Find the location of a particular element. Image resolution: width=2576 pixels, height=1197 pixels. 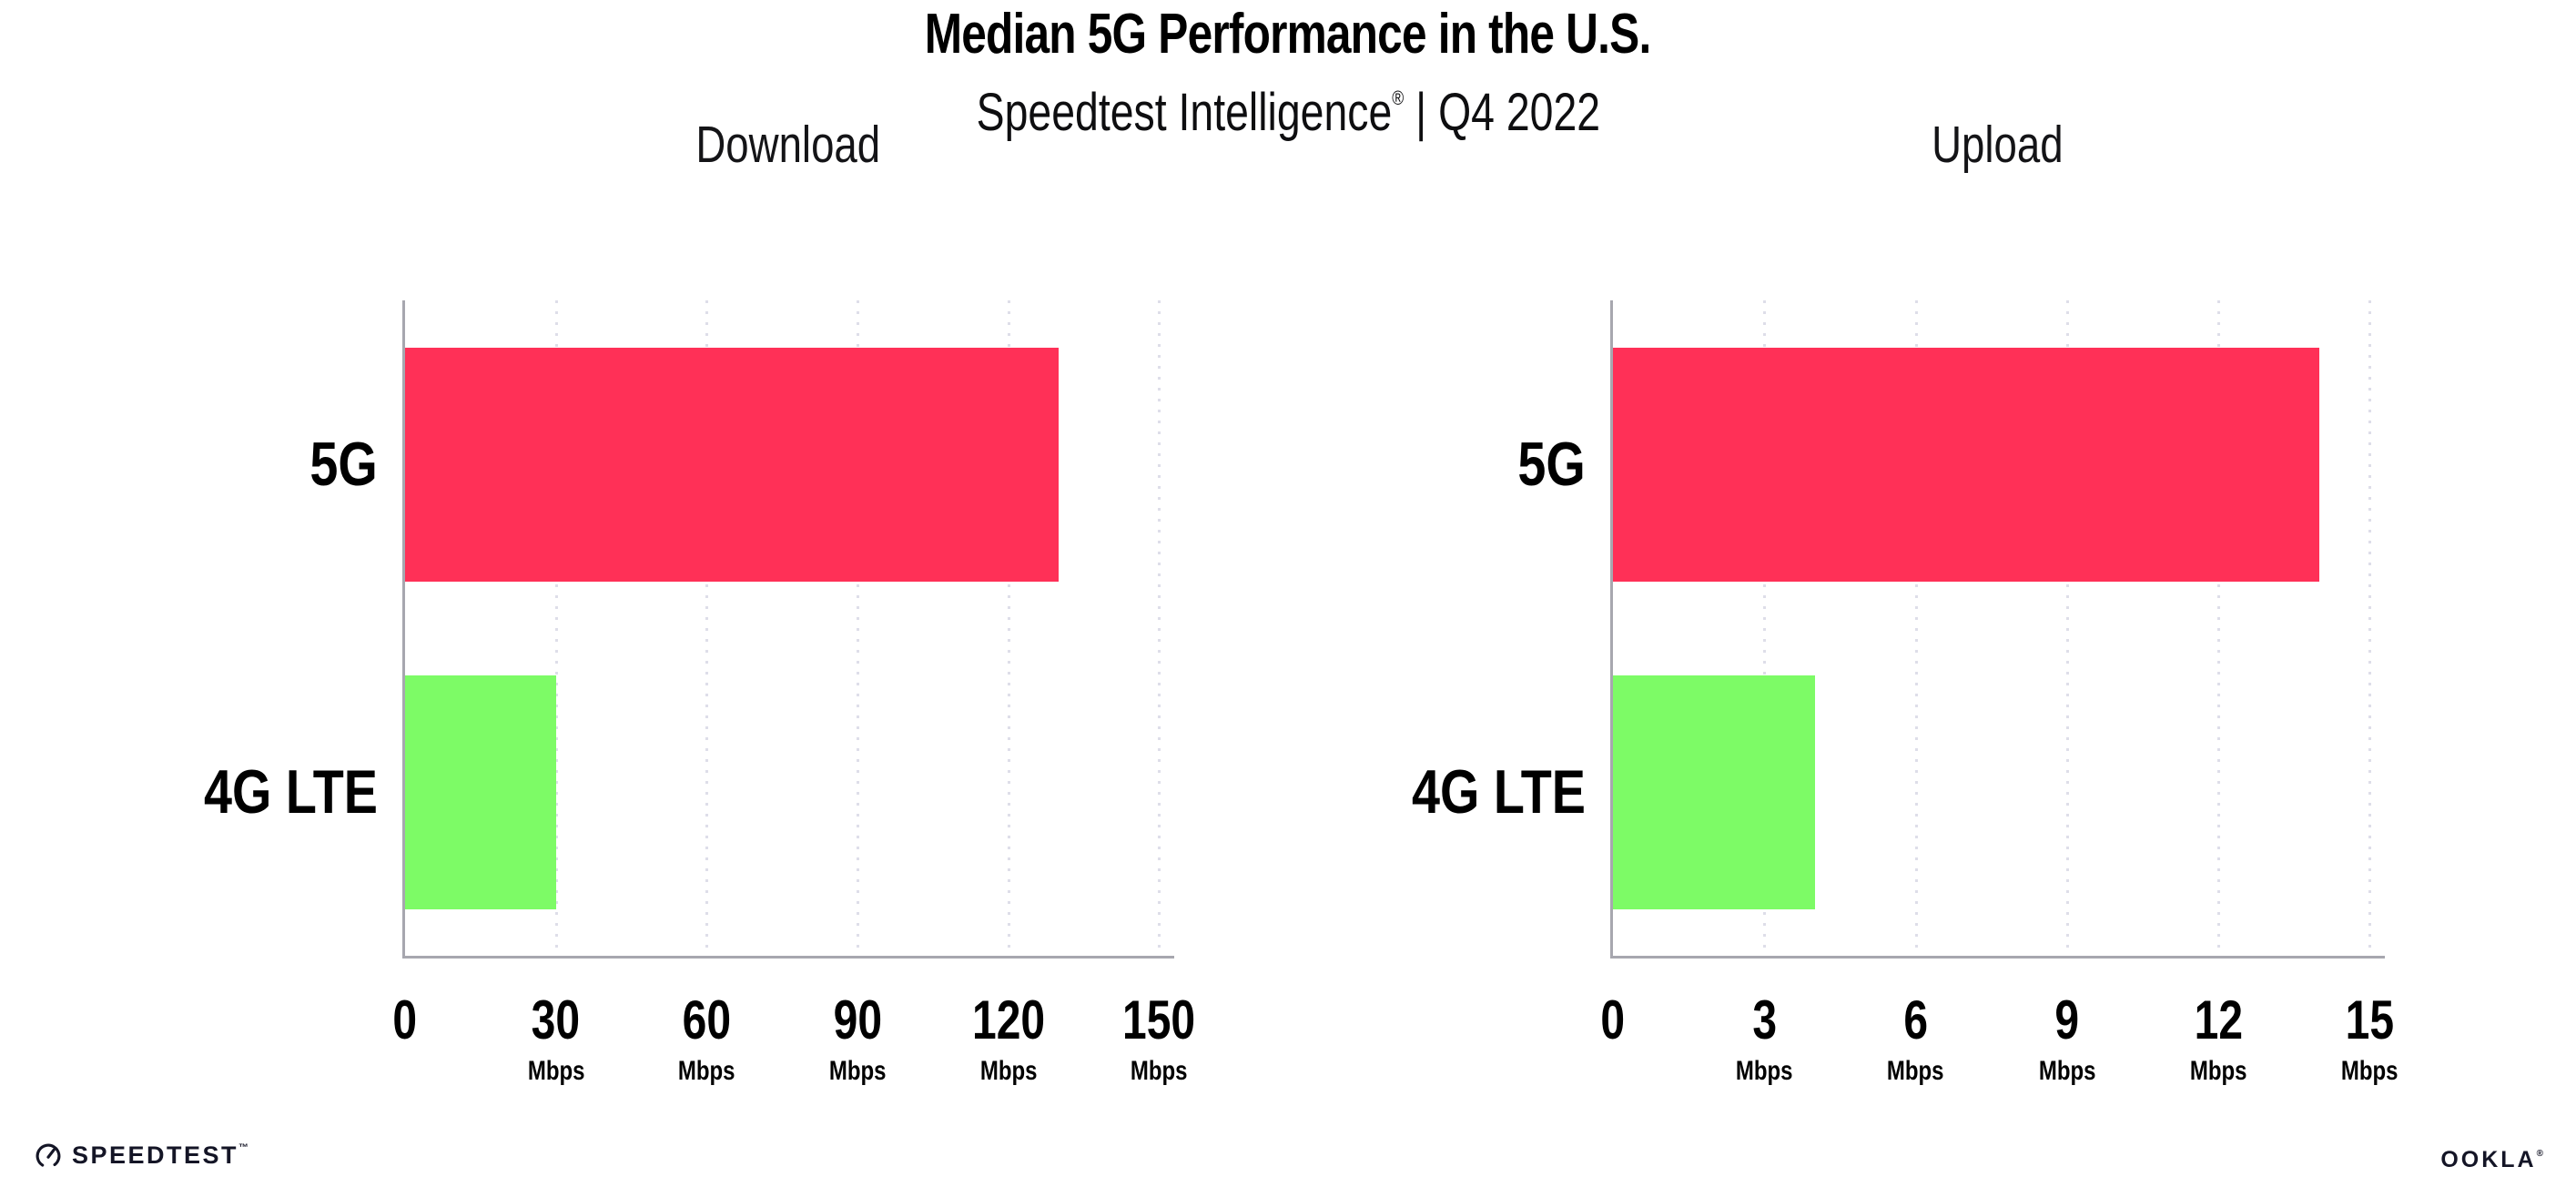

report-period: Q4 2022 is located at coordinates (1518, 112).